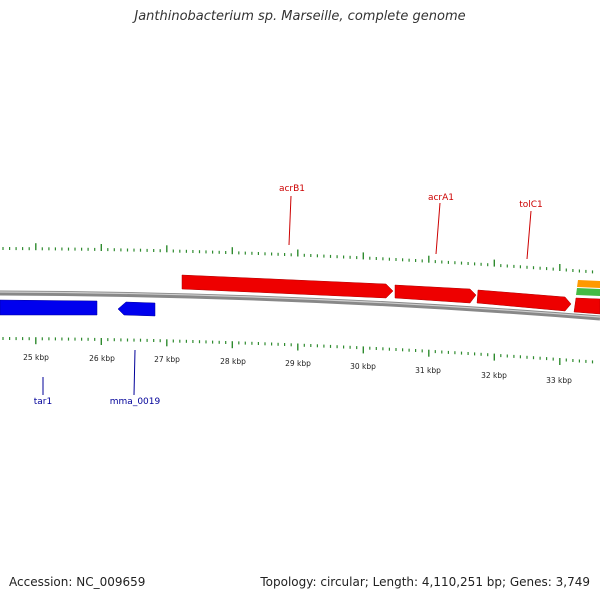 The height and width of the screenshot is (600, 600). I want to click on outer-tick-track, so click(298, 258).